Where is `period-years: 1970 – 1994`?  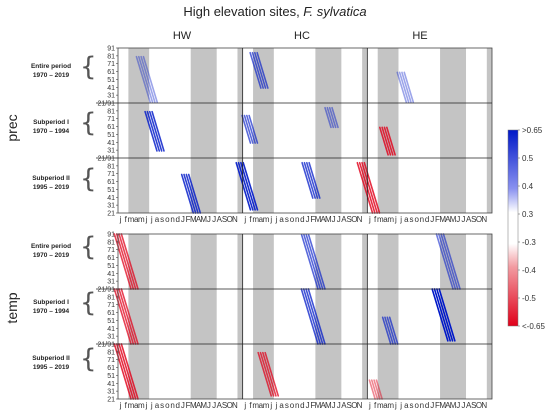
period-years: 1970 – 1994 is located at coordinates (51, 311).